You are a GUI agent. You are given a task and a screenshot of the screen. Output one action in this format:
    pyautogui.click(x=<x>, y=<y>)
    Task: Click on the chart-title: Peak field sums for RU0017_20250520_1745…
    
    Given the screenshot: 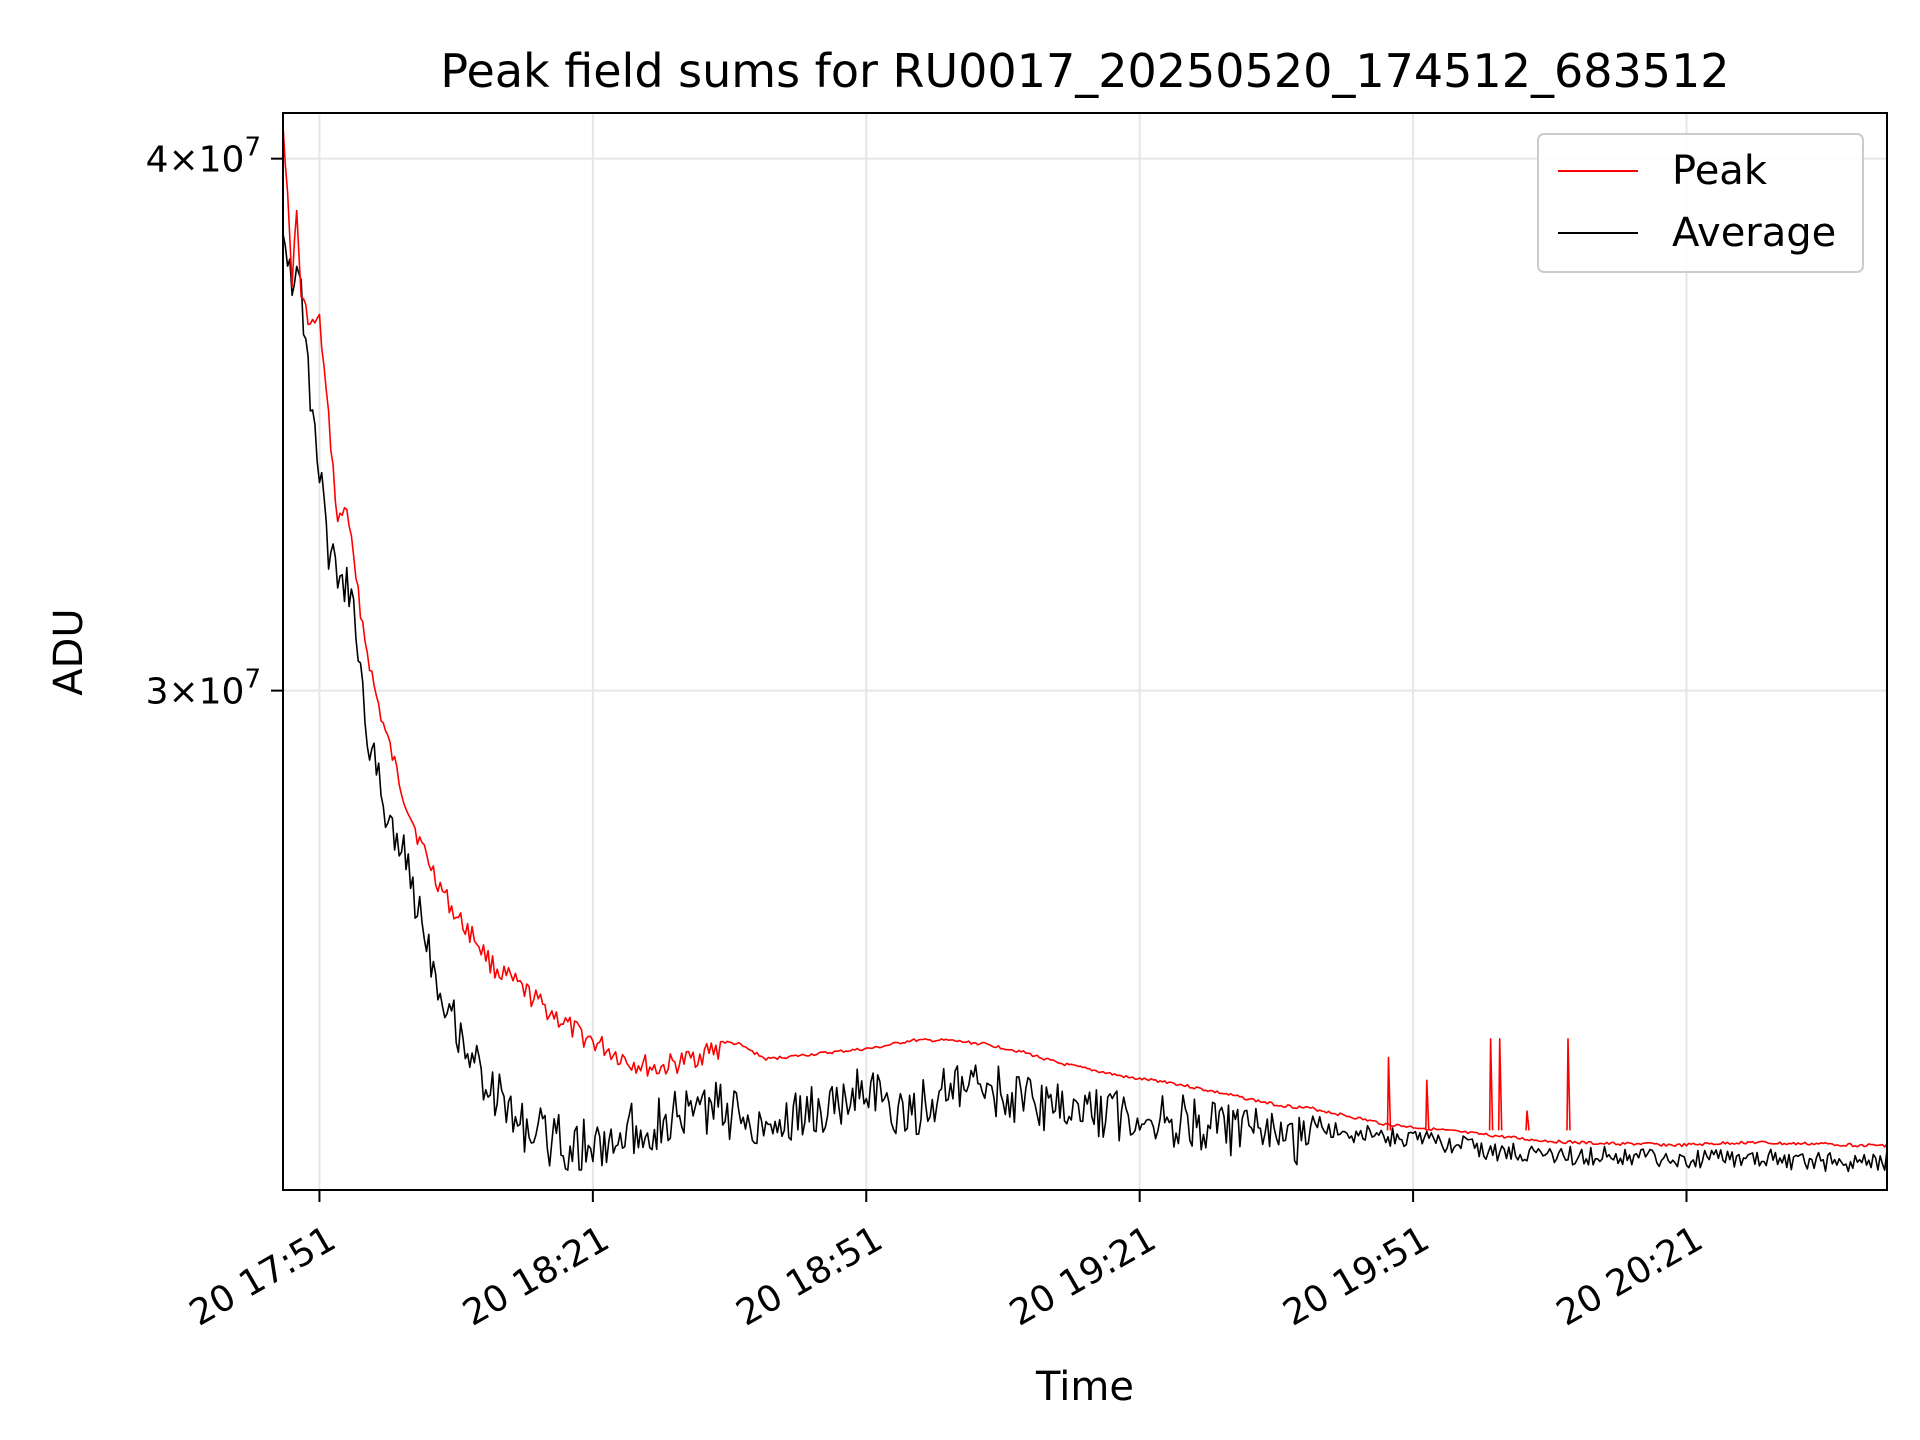 What is the action you would take?
    pyautogui.click(x=1084, y=71)
    